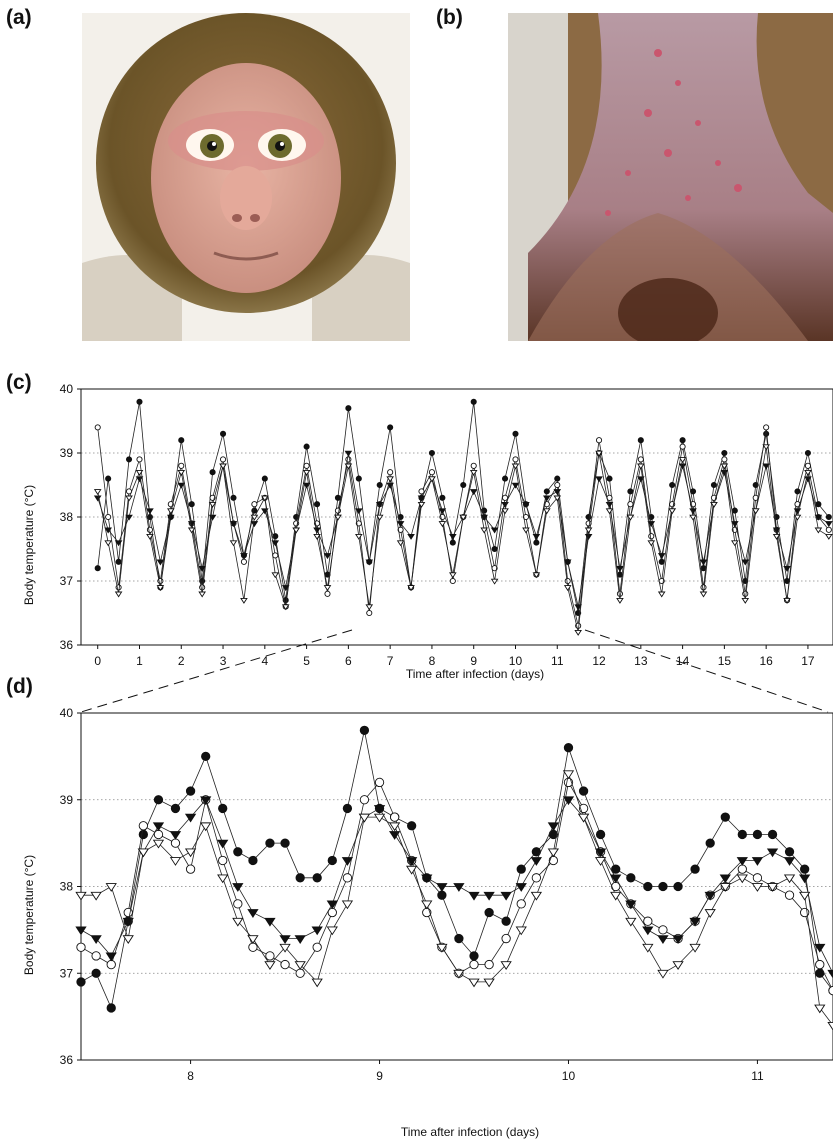 The width and height of the screenshot is (833, 1141). Describe the element at coordinates (569, 1076) in the screenshot. I see `chart-d-xtick-label: 10` at that location.